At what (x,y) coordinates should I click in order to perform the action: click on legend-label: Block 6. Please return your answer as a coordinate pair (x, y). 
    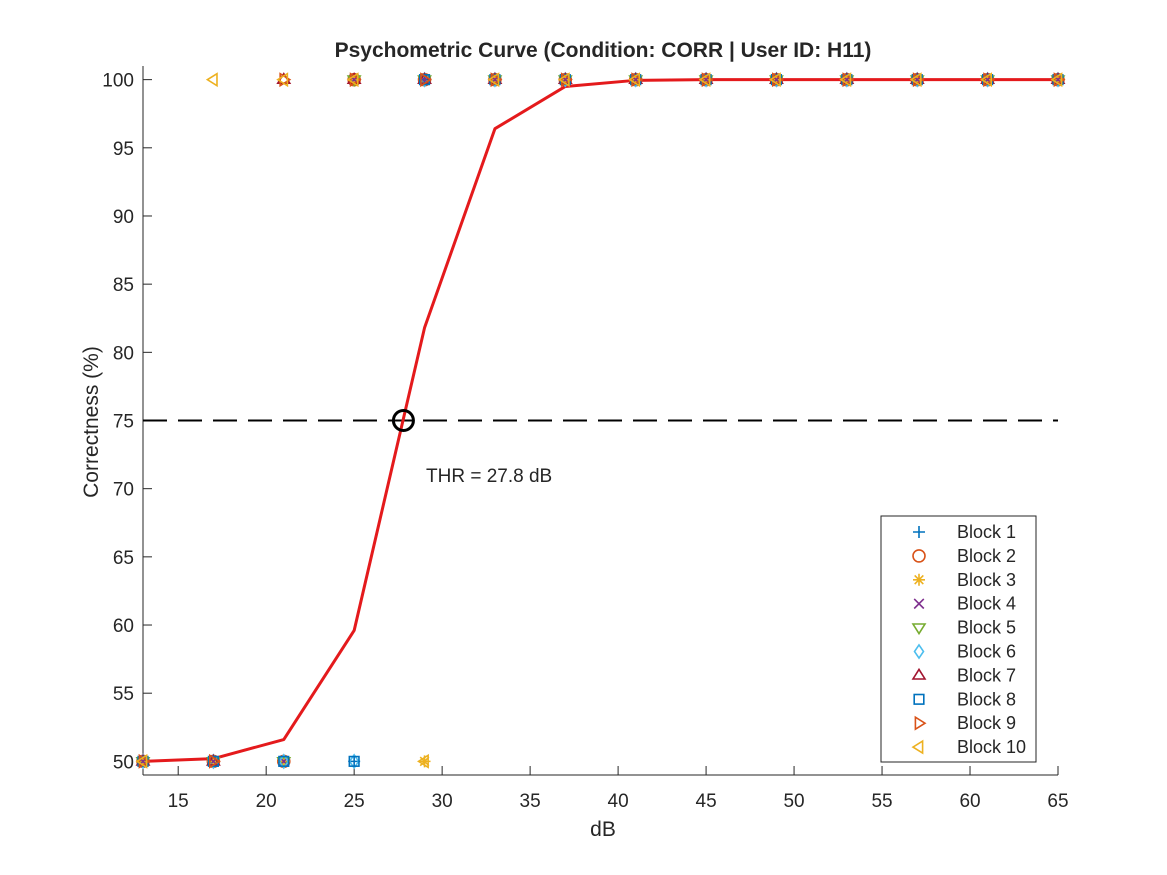
    Looking at the image, I should click on (986, 652).